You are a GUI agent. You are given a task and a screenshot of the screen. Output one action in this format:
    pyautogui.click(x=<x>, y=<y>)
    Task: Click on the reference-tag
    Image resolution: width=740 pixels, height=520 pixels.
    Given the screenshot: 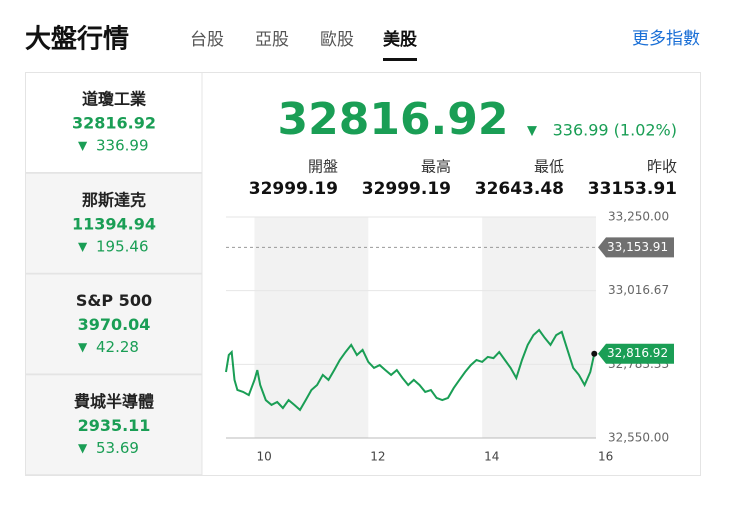 What is the action you would take?
    pyautogui.click(x=636, y=247)
    